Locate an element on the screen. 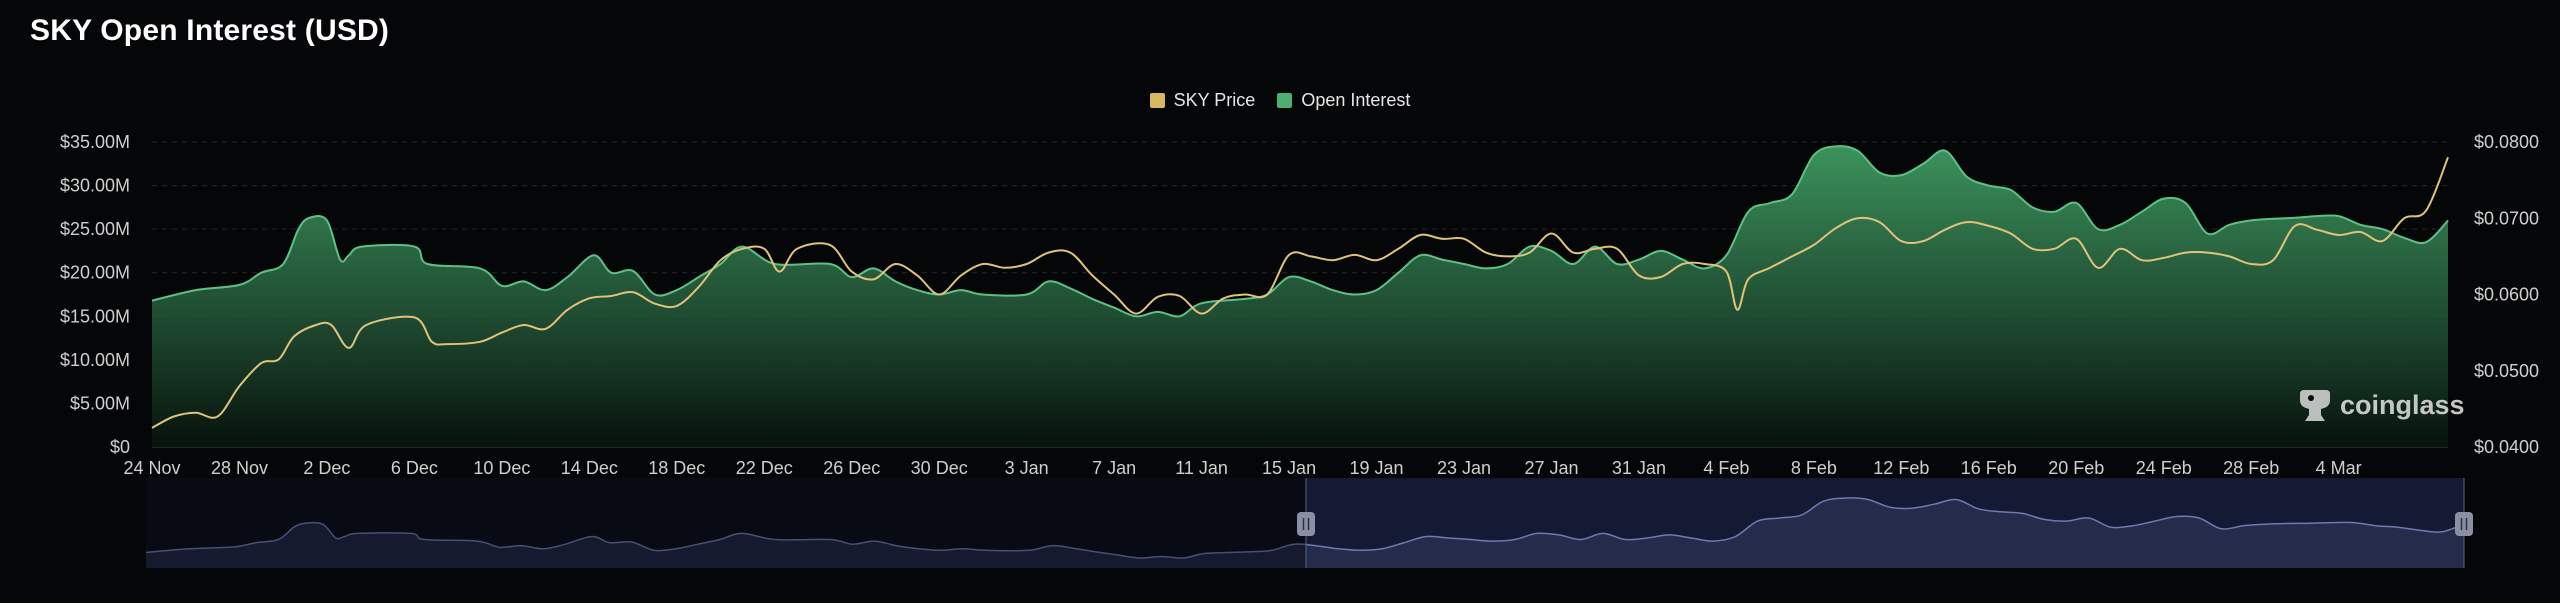  x-tick-label: 22 Dec is located at coordinates (764, 468).